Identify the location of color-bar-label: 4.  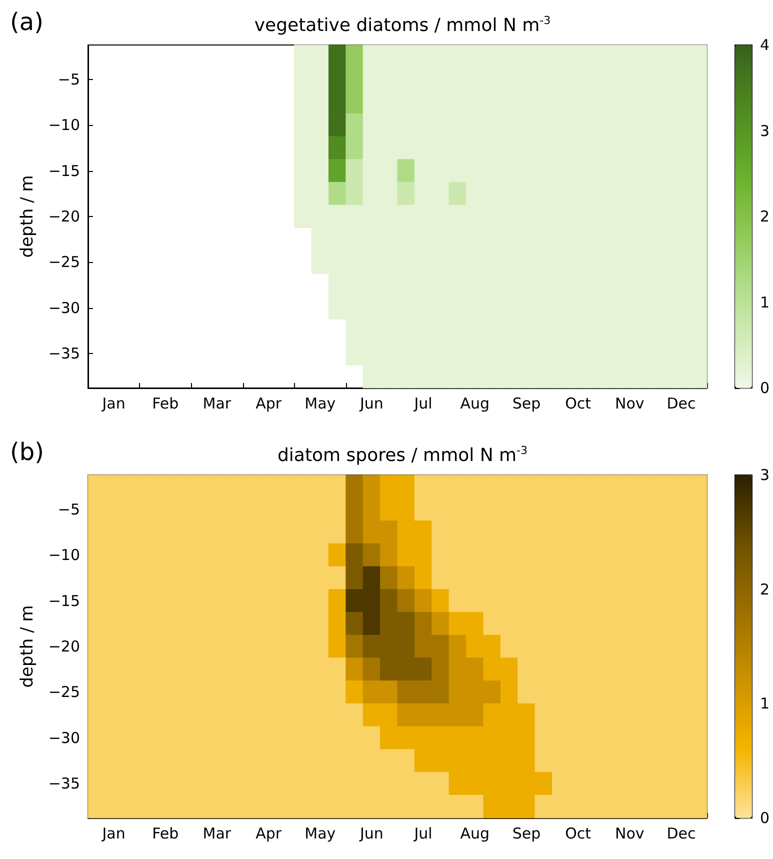
(765, 45).